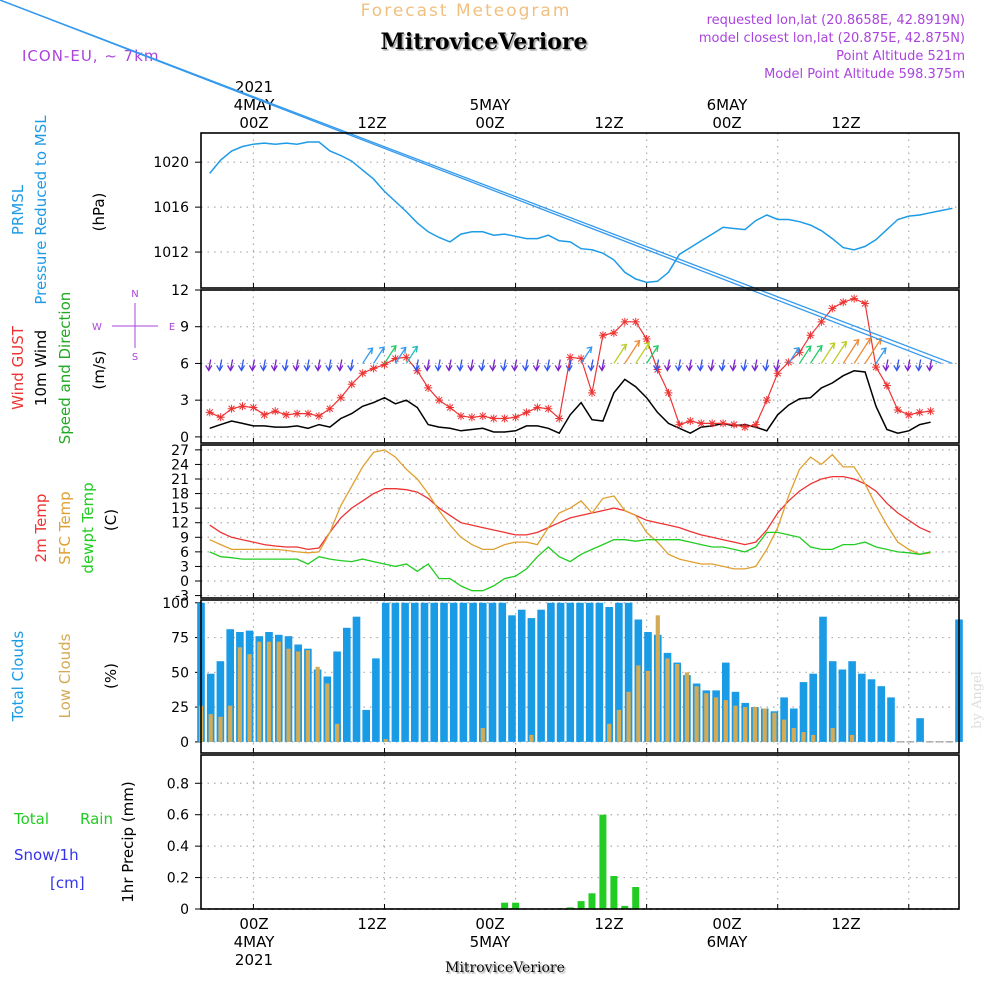 The image size is (1000, 1000). Describe the element at coordinates (491, 105) in the screenshot. I see `date-label-top: 5MAY` at that location.